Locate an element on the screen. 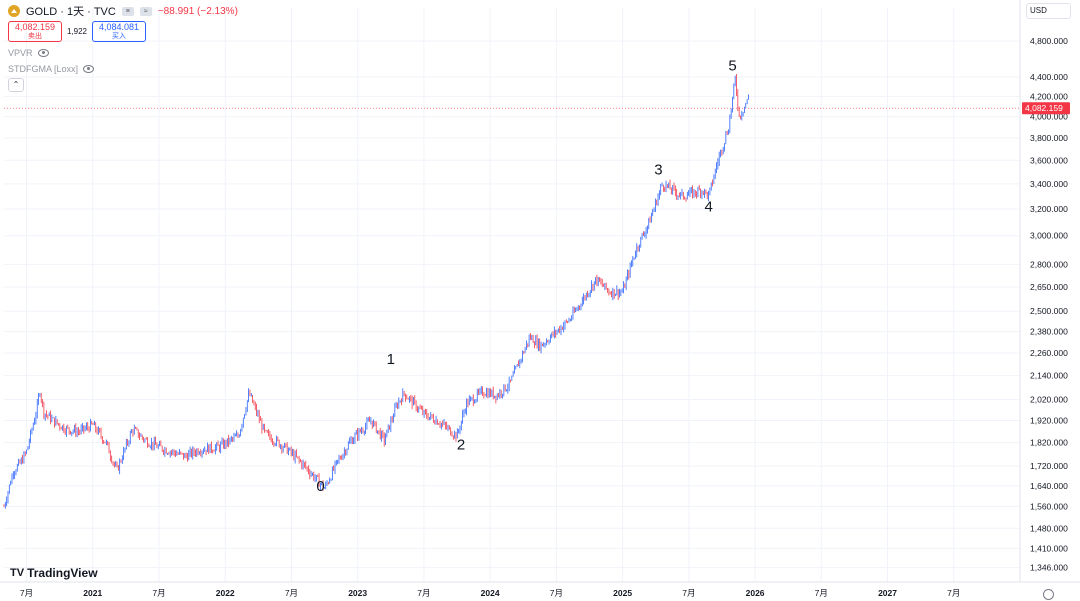 This screenshot has width=1080, height=601. gold-symbol-icon is located at coordinates (14, 11).